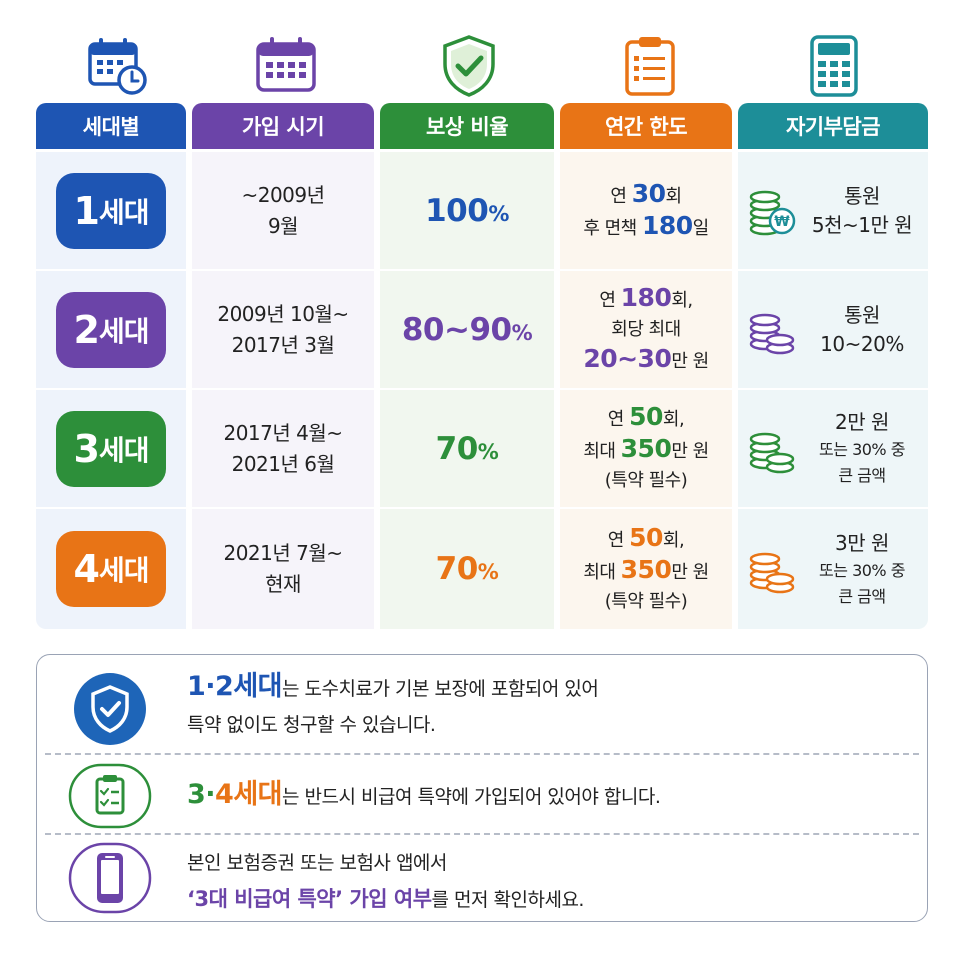 The image size is (966, 966). I want to click on table-row-gen4-badge-cell: 4 세대, so click(111, 569).